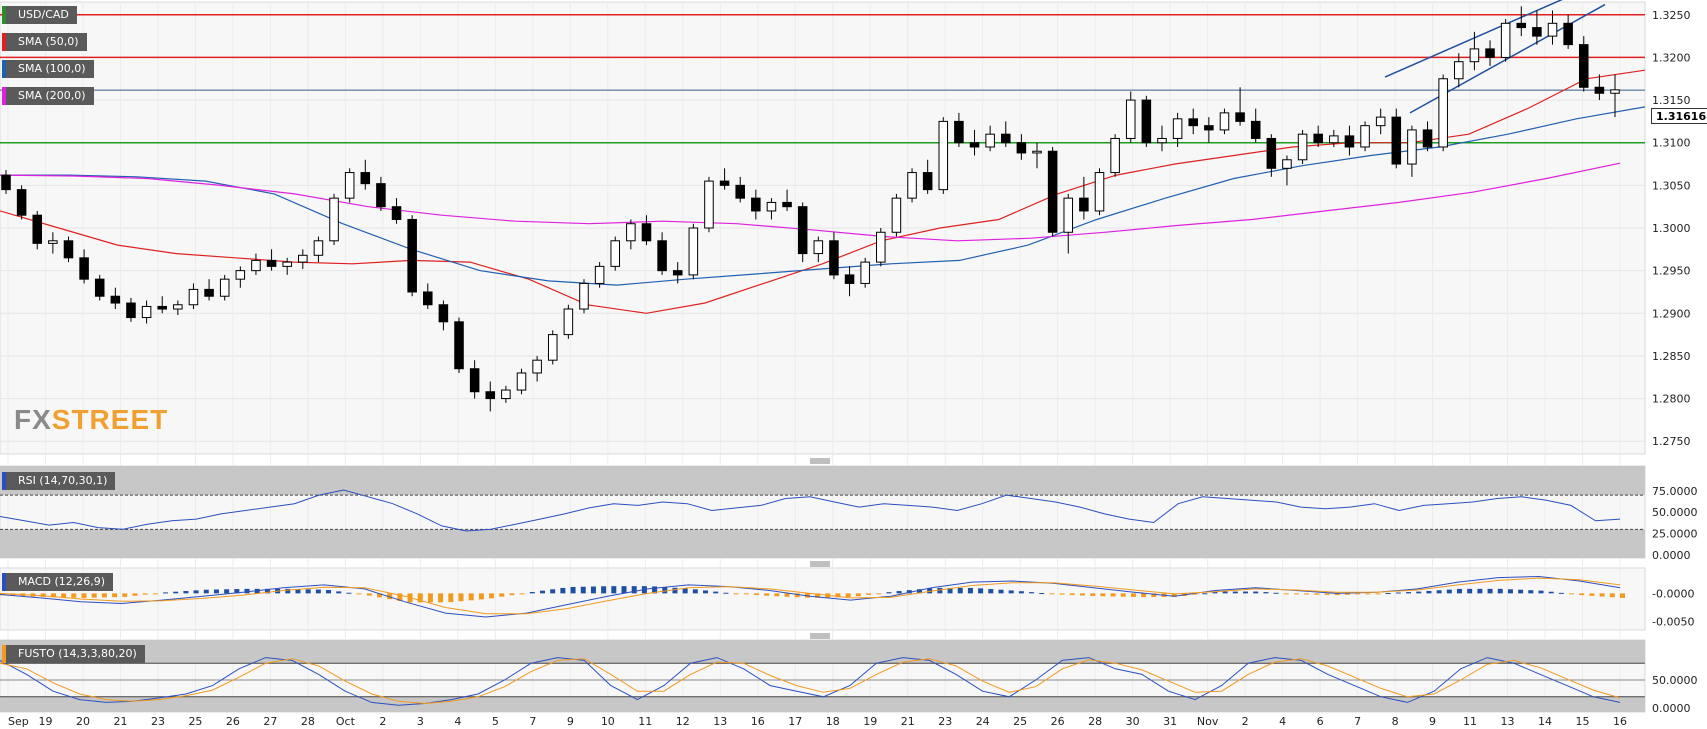  I want to click on date-tick-label: 11, so click(1470, 721).